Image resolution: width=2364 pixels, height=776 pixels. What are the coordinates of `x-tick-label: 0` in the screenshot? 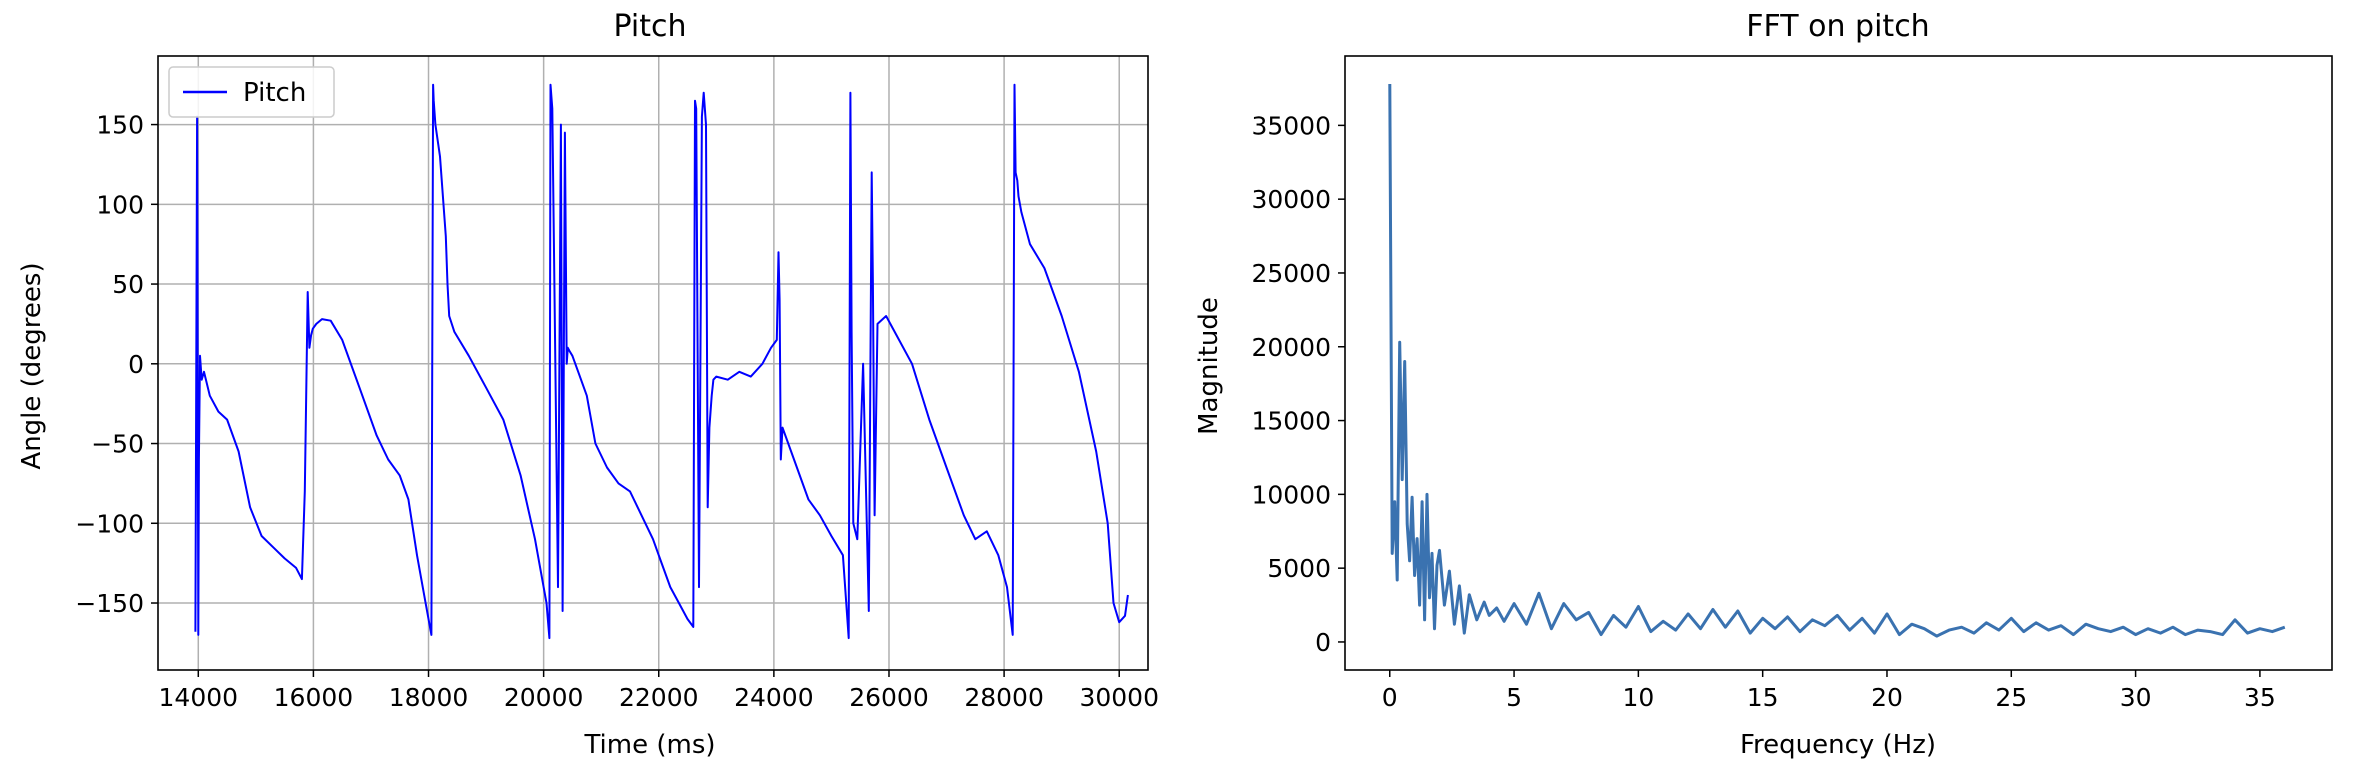 It's located at (1390, 697).